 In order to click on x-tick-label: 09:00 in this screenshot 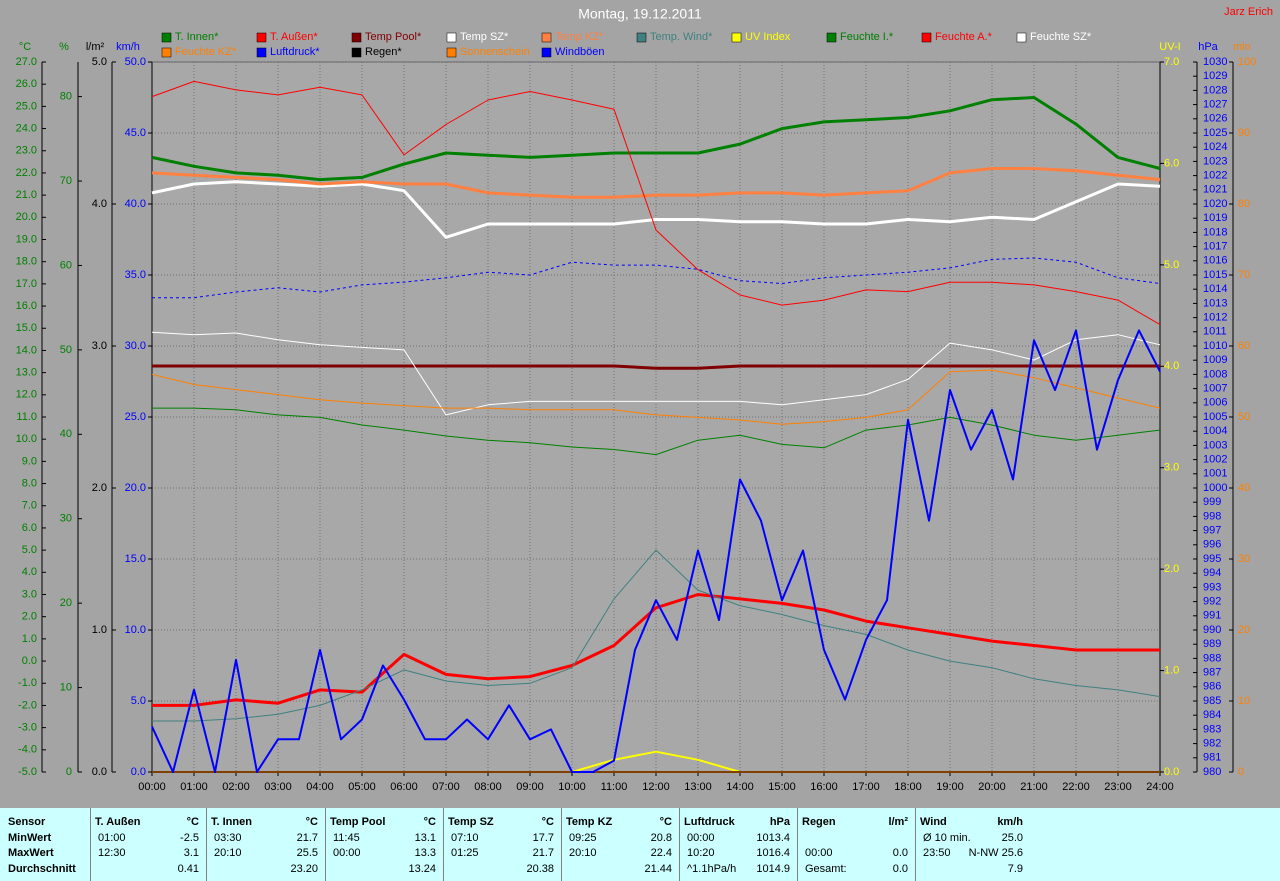, I will do `click(530, 787)`.